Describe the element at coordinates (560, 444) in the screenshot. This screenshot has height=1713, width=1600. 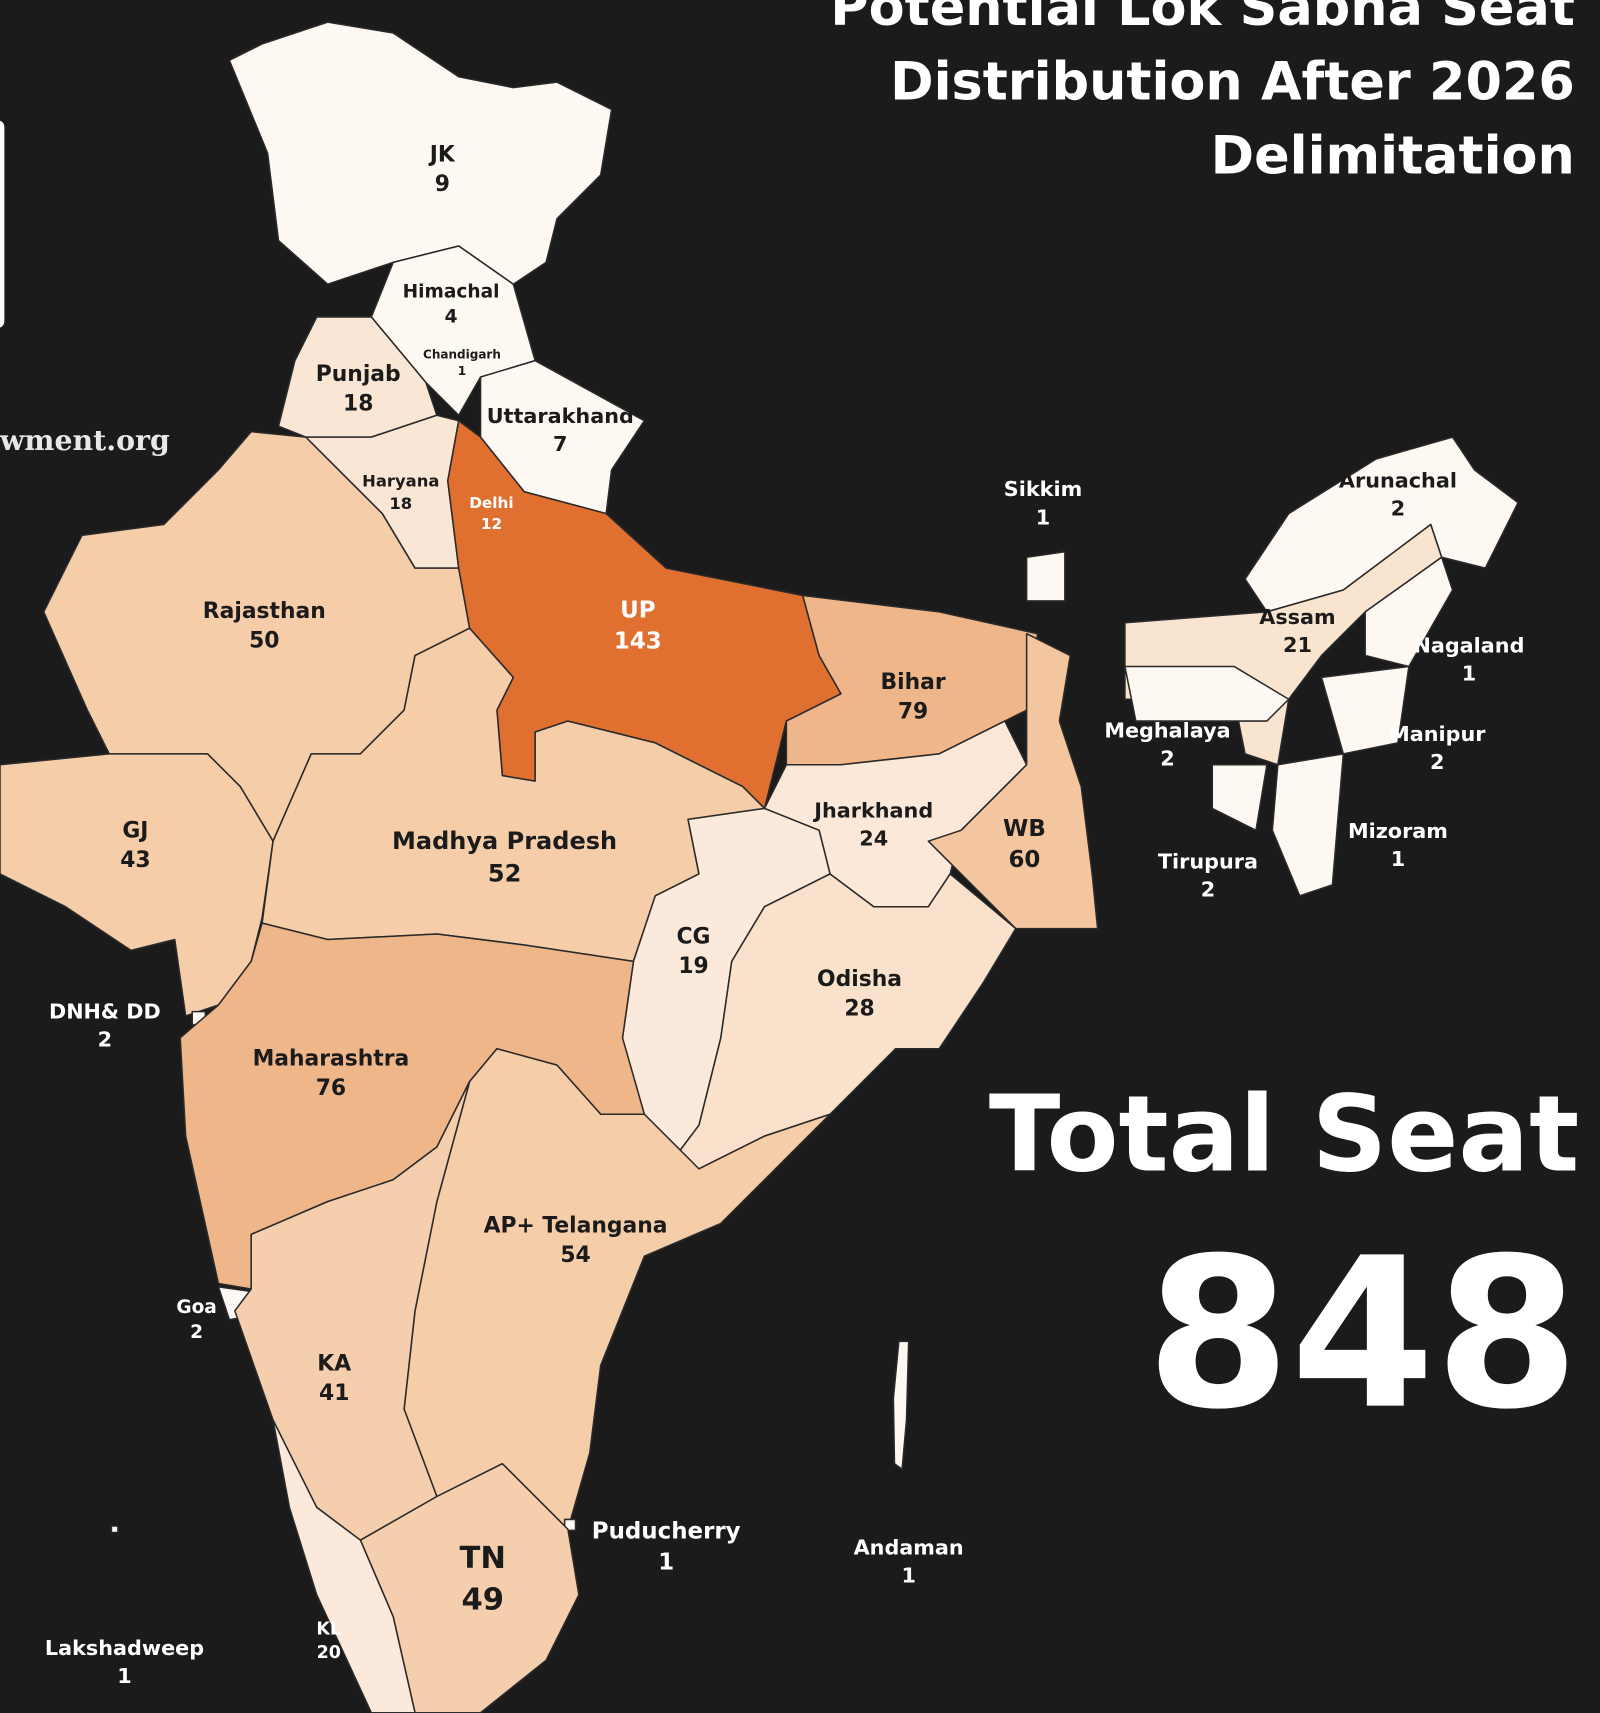
I see `state-seats: 7` at that location.